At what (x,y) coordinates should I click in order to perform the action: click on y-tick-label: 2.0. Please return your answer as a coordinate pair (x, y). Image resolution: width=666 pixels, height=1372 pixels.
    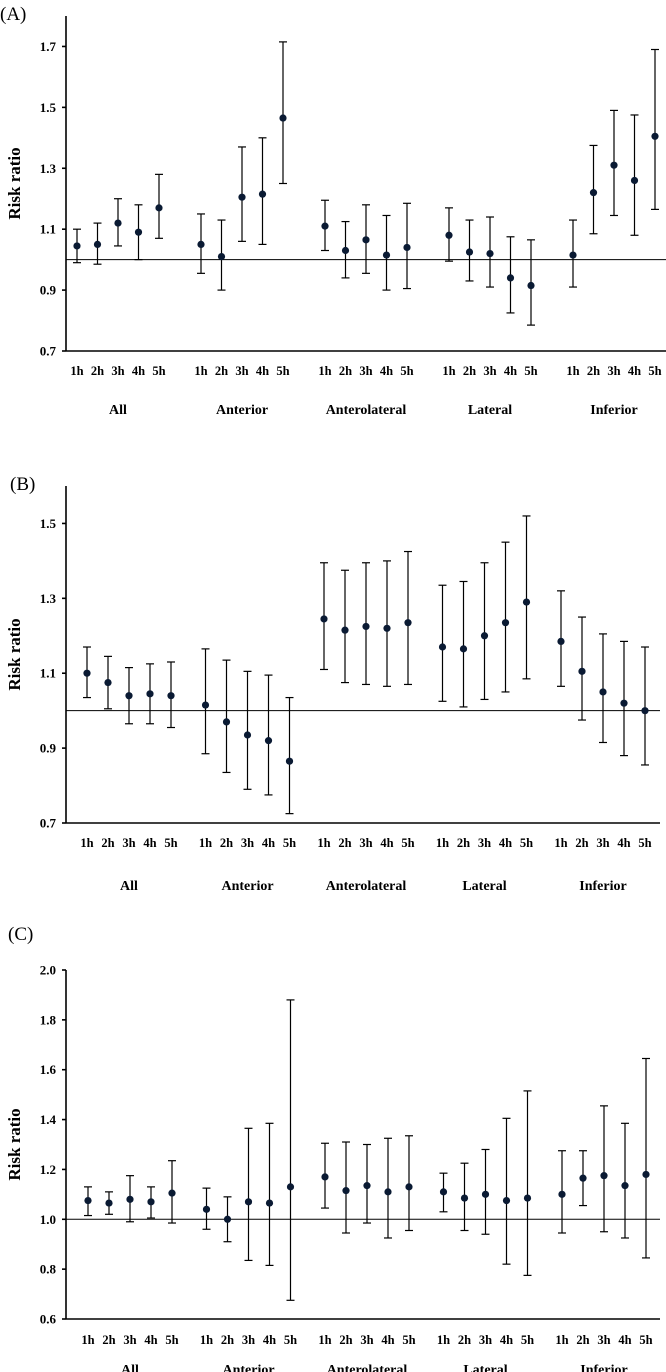
    Looking at the image, I should click on (48, 970).